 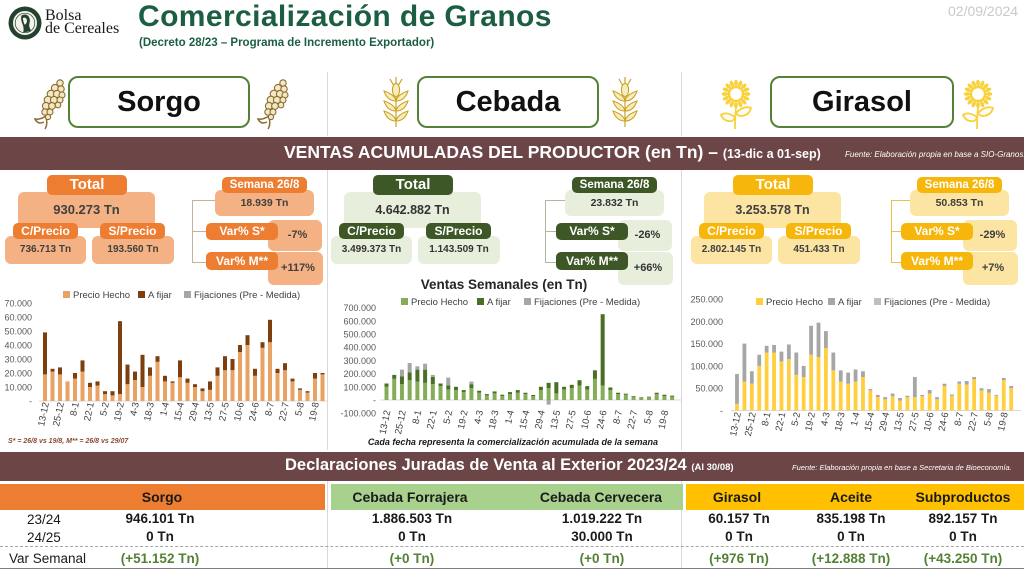 What do you see at coordinates (359, 335) in the screenshot?
I see `svg-text: 500.000` at bounding box center [359, 335].